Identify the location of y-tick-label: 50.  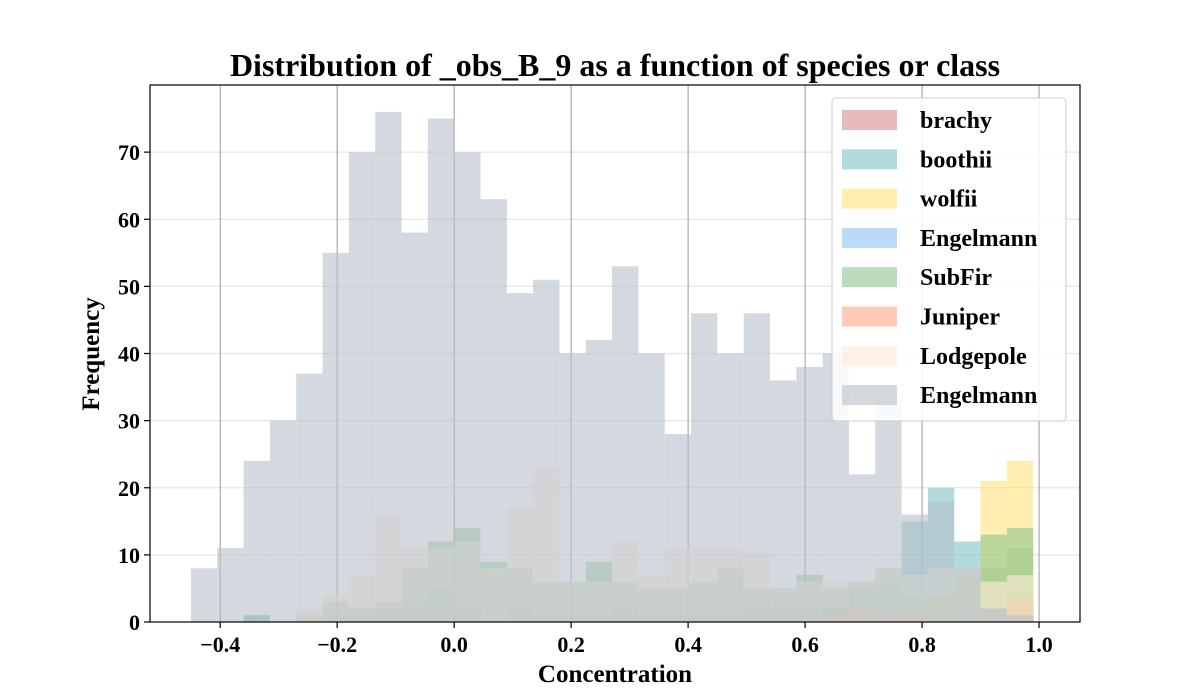
(129, 286).